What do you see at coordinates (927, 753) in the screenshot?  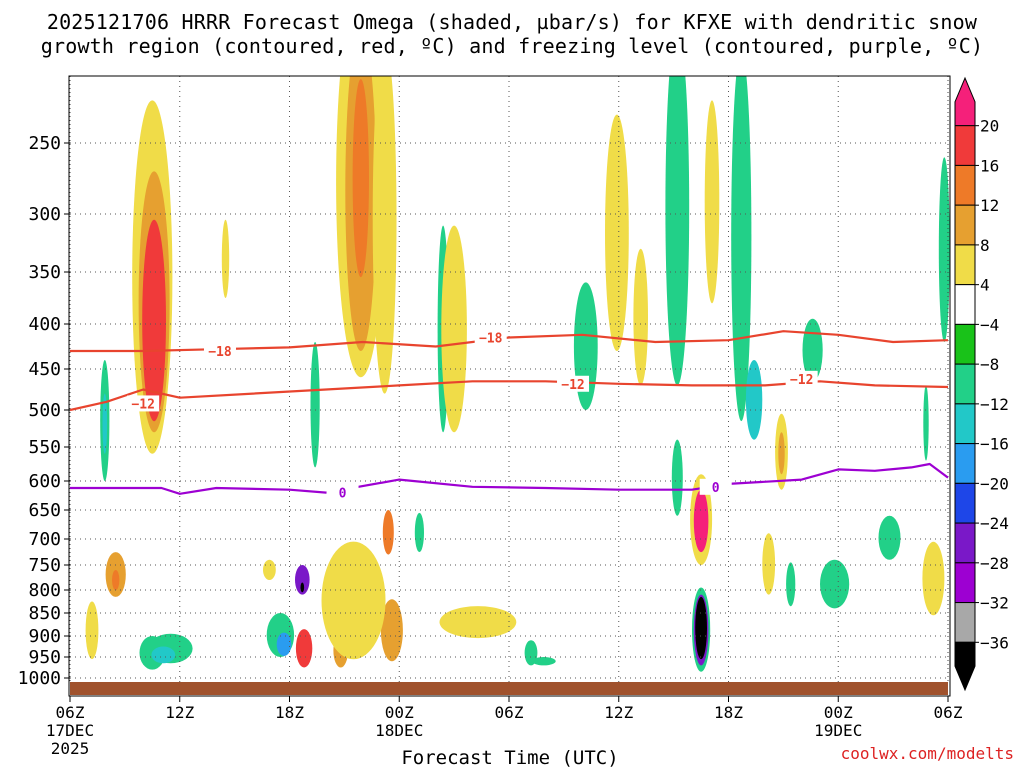 I see `credit-text: coolwx.com/modelts` at bounding box center [927, 753].